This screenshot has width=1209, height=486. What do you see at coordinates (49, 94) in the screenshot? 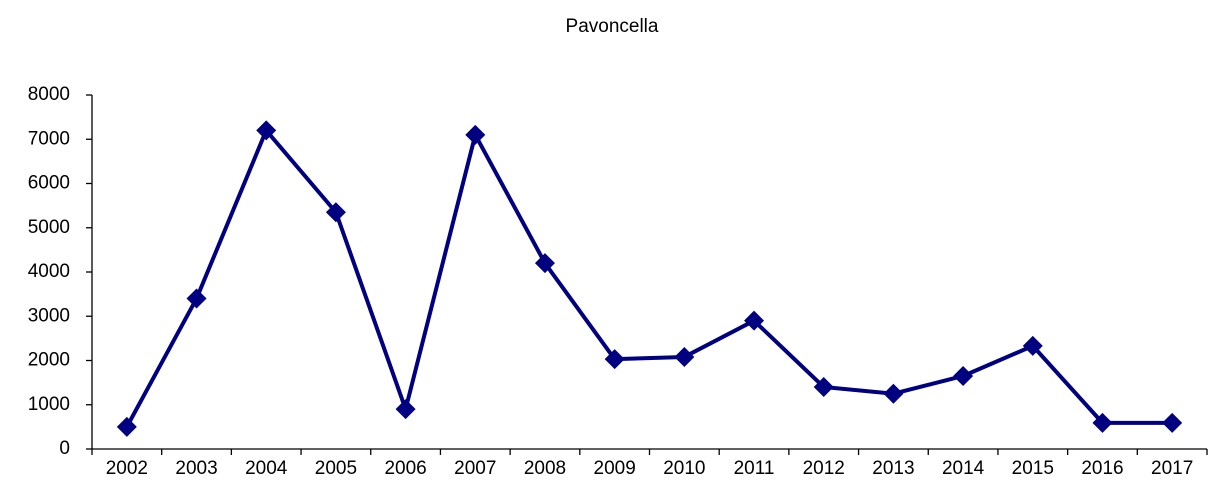
I see `y-tick-label: 8000` at bounding box center [49, 94].